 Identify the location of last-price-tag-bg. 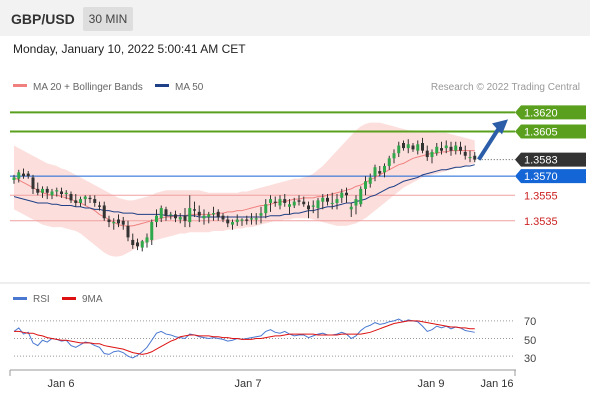
(550, 159).